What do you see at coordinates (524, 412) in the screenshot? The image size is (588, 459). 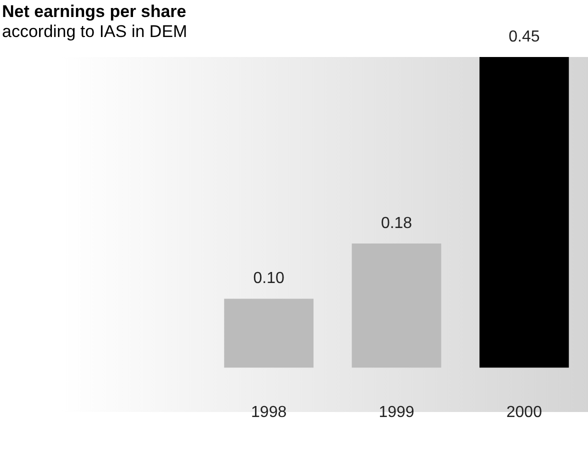 I see `x-tick-label: 2000` at bounding box center [524, 412].